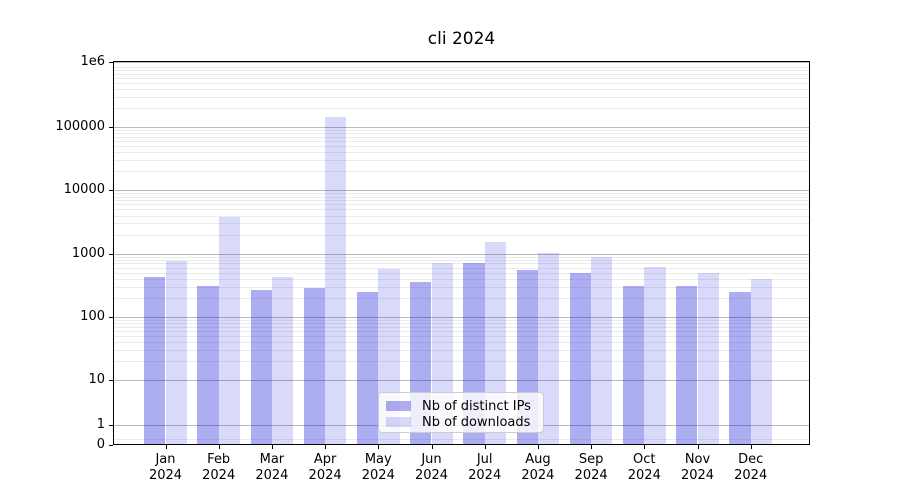  Describe the element at coordinates (476, 406) in the screenshot. I see `legend-label-distinct-ips: Nb of distinct IPs` at that location.